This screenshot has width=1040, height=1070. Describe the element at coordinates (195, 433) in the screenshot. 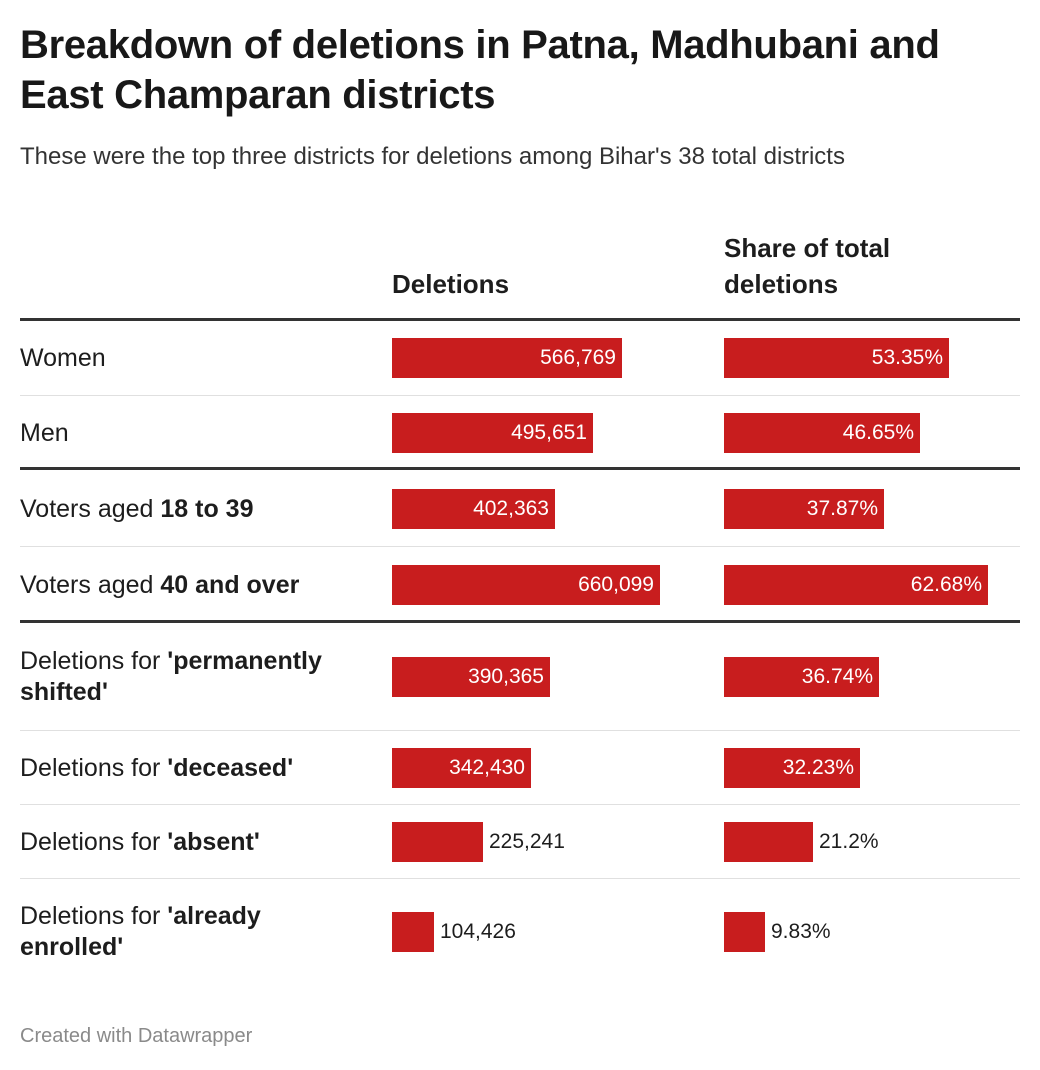

I see `row-label: Men` at that location.